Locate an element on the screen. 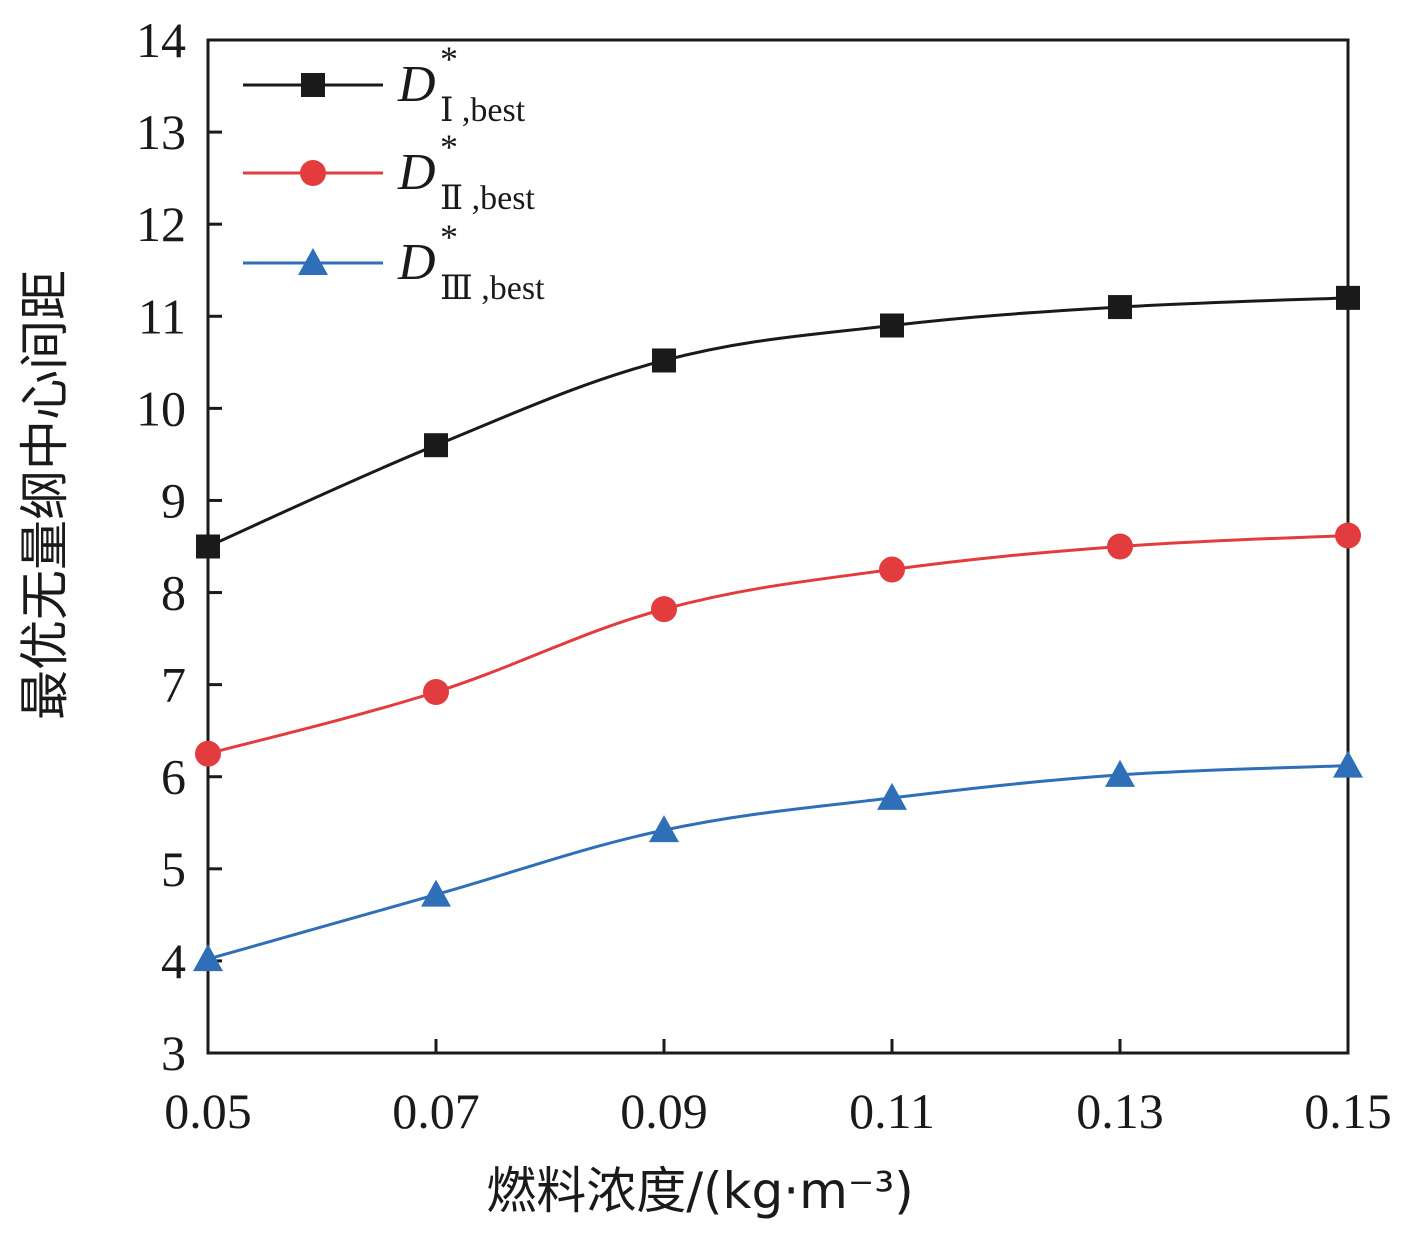  legend-label-sub: Ⅲ ,best is located at coordinates (492, 288).